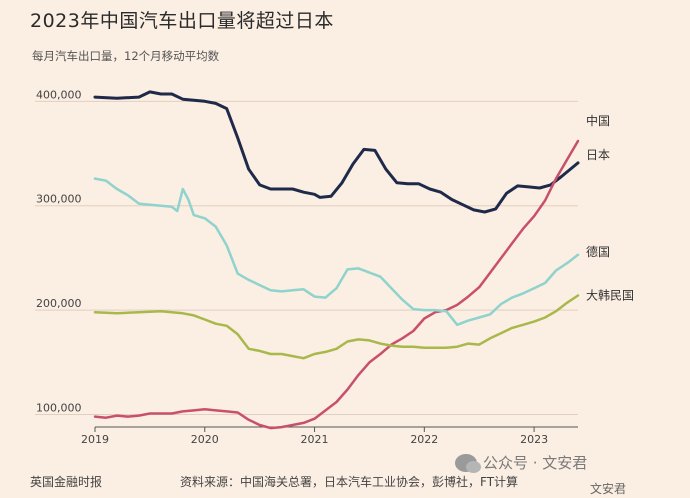  Describe the element at coordinates (205, 439) in the screenshot. I see `x-tick-label: 2020` at that location.